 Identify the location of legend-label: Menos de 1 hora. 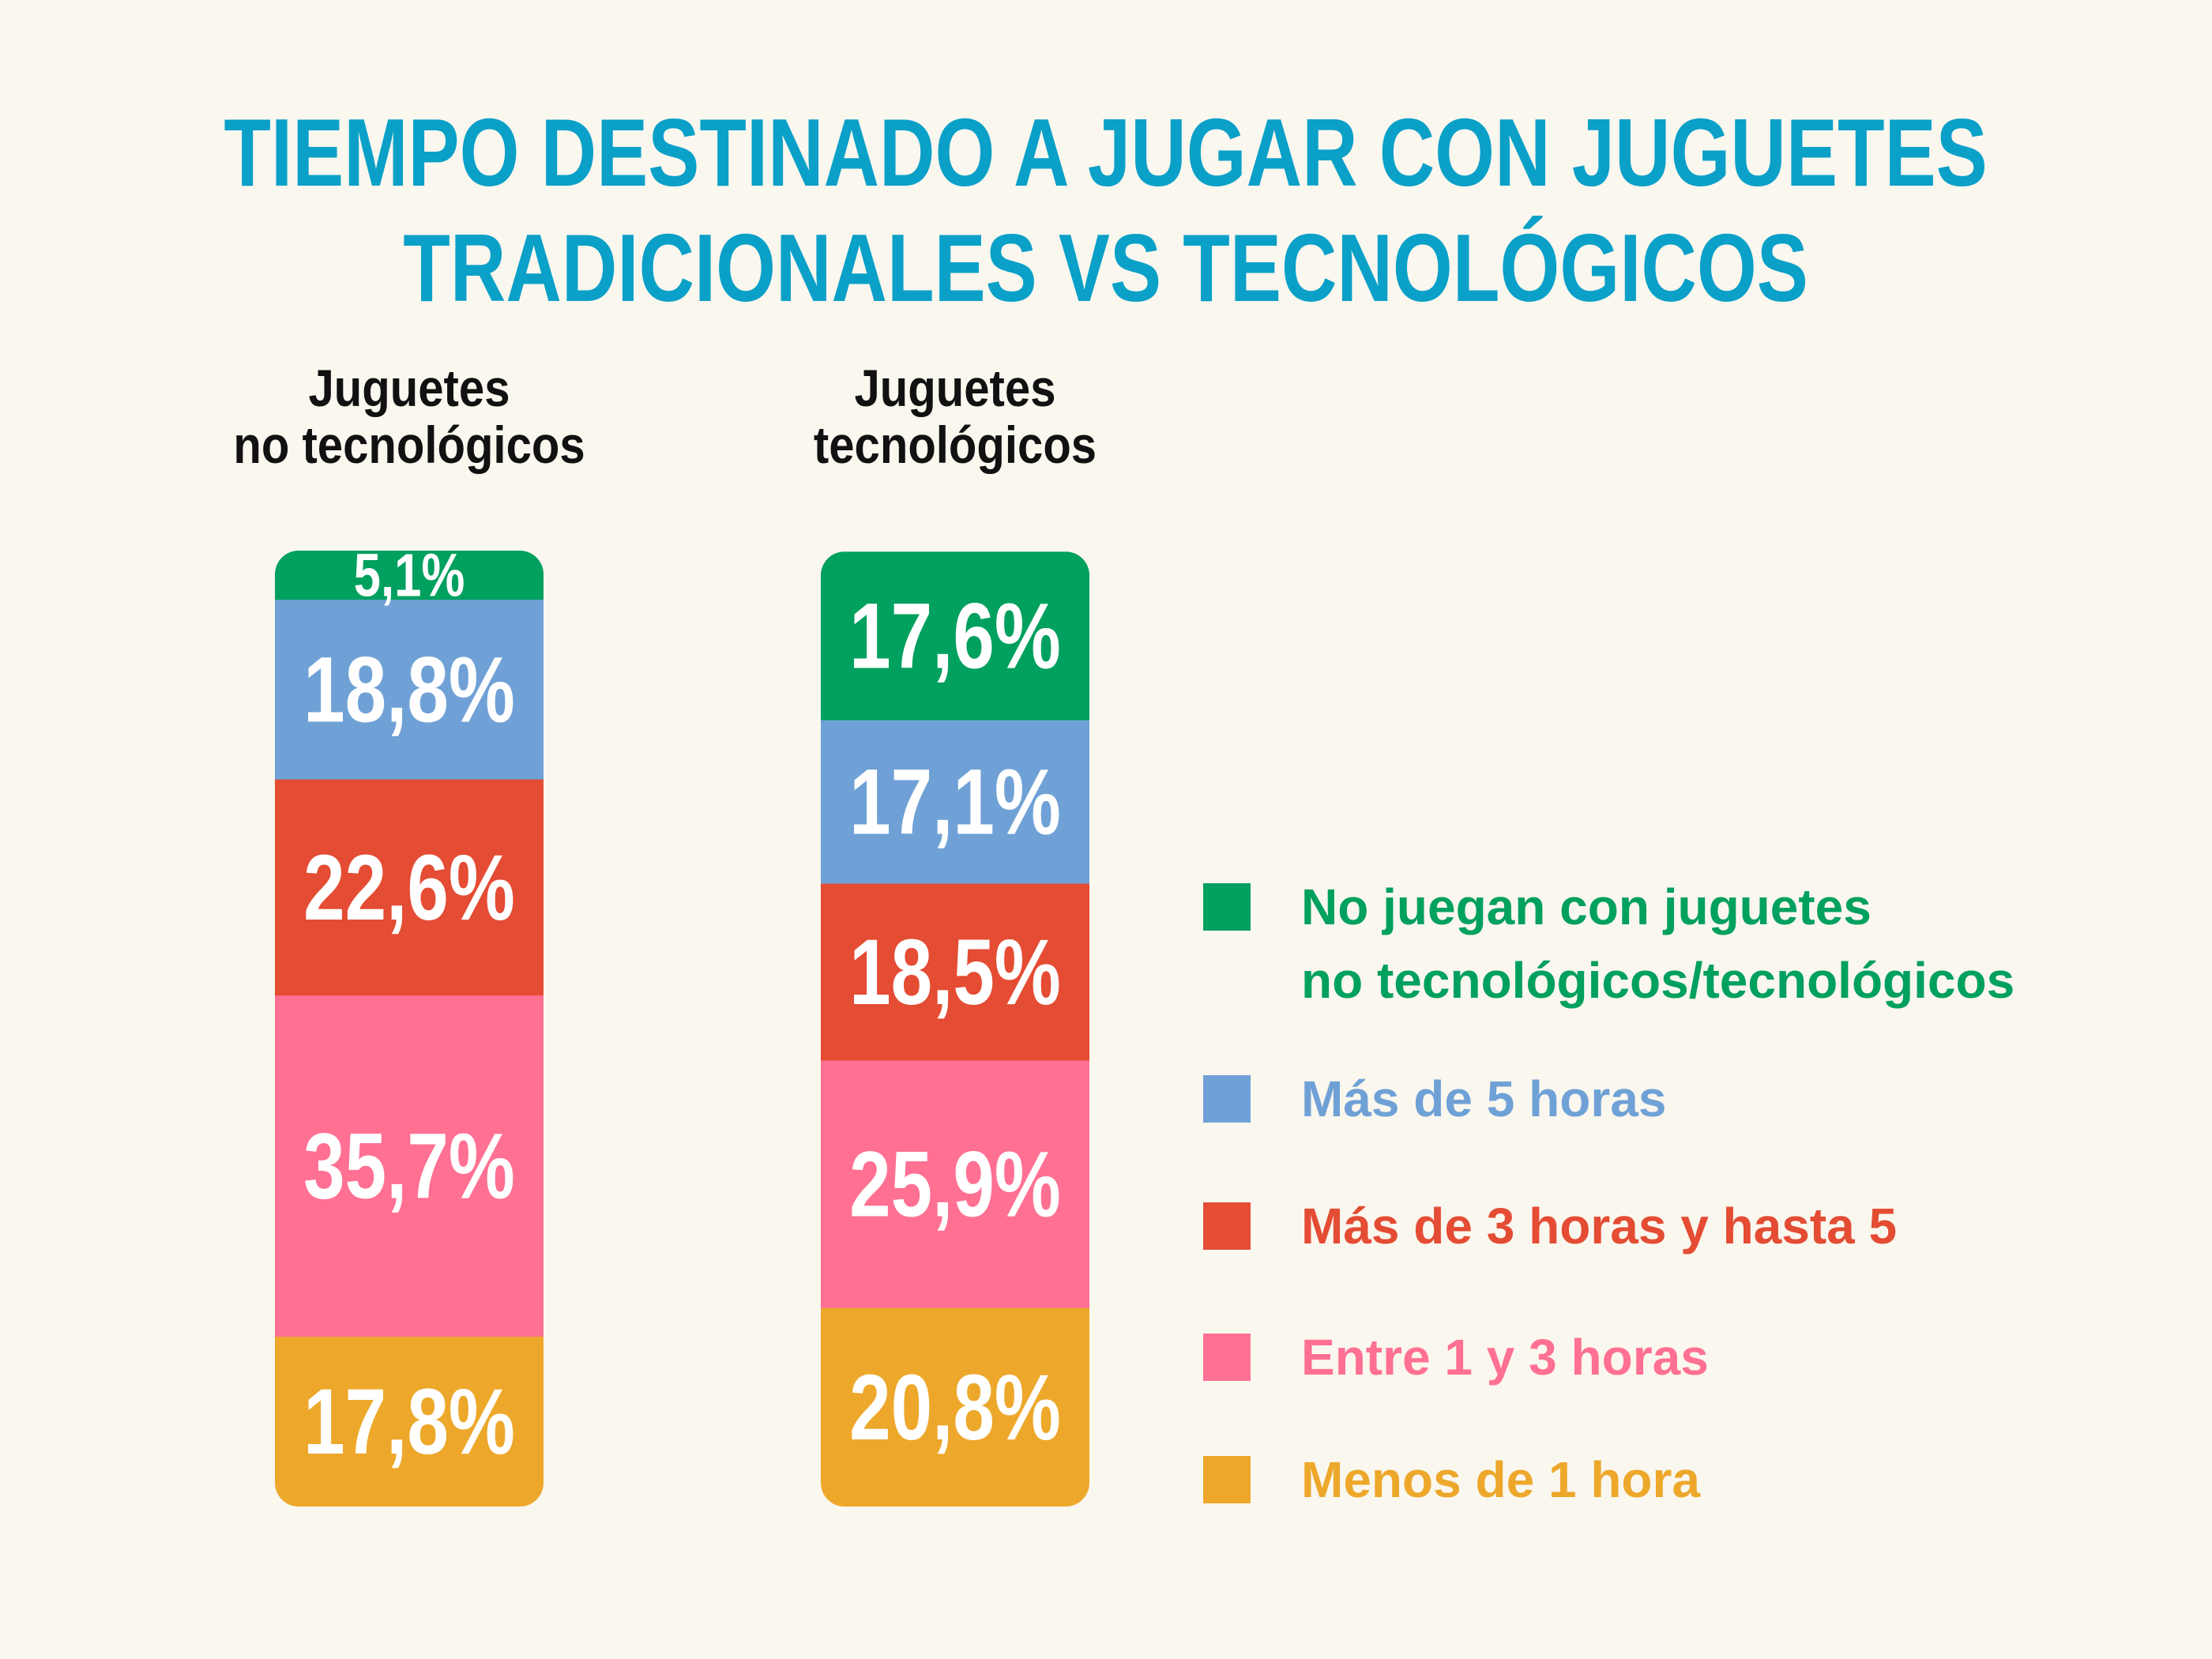
(1500, 1480).